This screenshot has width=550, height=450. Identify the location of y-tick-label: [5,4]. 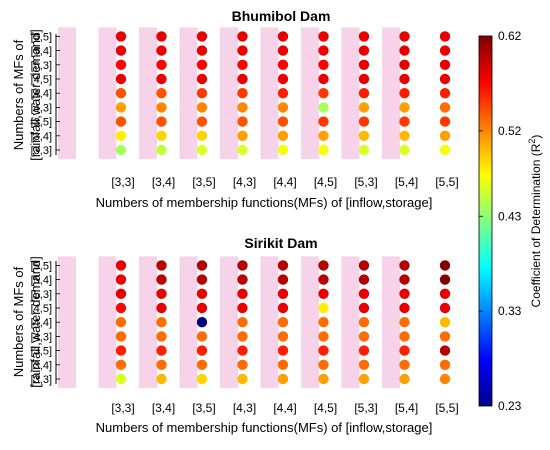
(41, 281).